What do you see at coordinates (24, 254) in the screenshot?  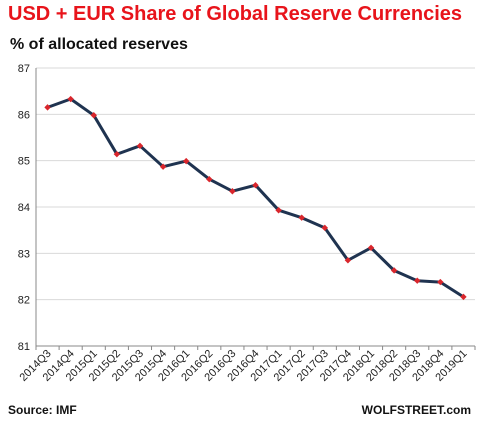 I see `y-tick-label: 83` at bounding box center [24, 254].